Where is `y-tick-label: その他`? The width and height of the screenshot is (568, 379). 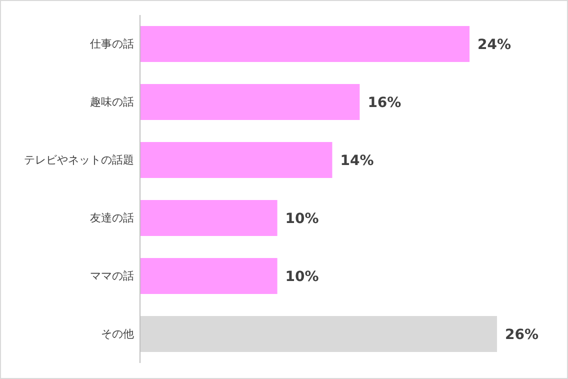 y-tick-label: その他 is located at coordinates (117, 334).